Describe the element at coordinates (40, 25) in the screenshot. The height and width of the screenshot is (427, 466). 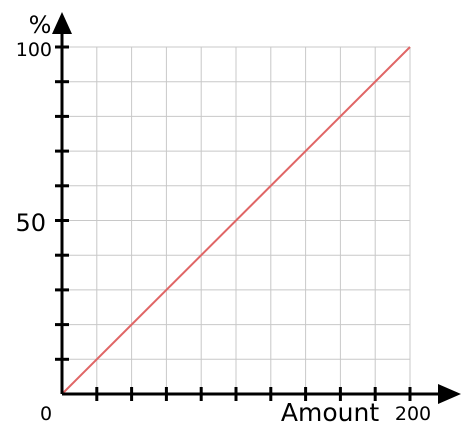
I see `y-axis-label: %` at that location.